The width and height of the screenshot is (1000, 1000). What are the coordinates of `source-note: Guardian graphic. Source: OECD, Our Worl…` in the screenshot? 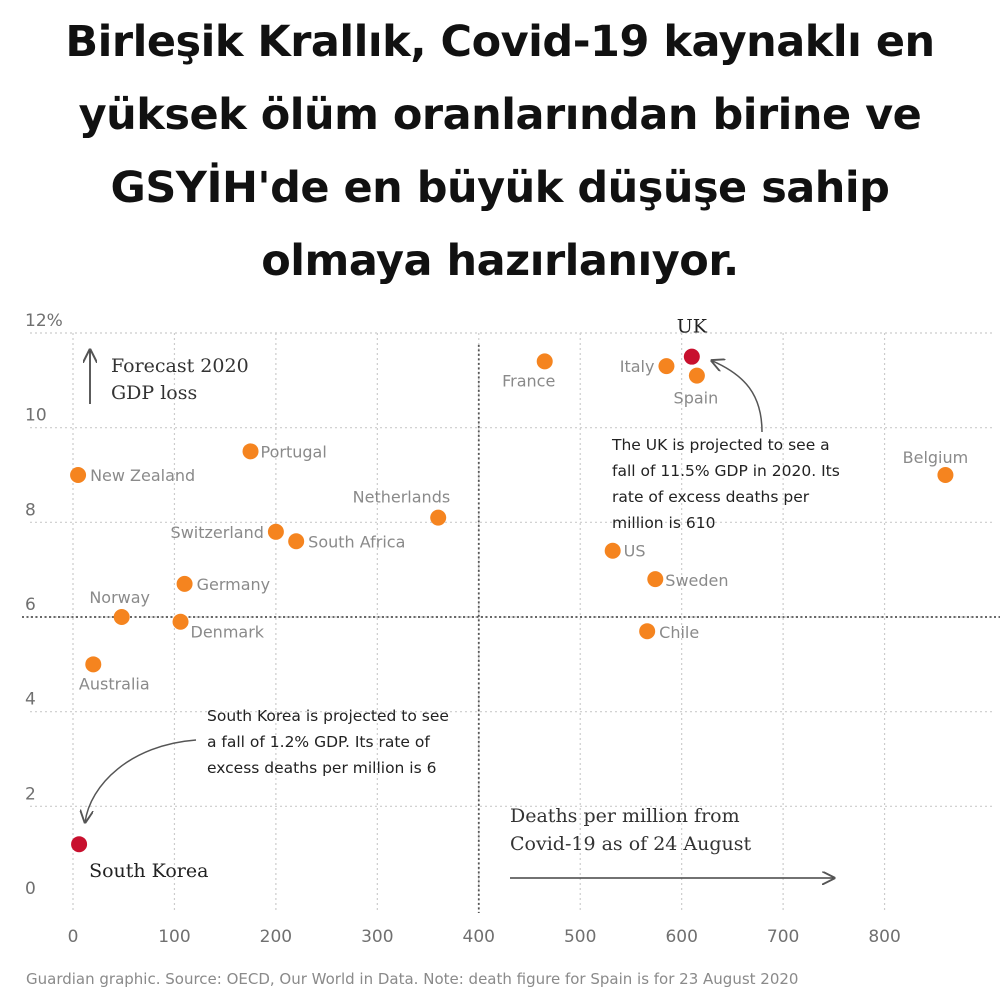 It's located at (412, 979).